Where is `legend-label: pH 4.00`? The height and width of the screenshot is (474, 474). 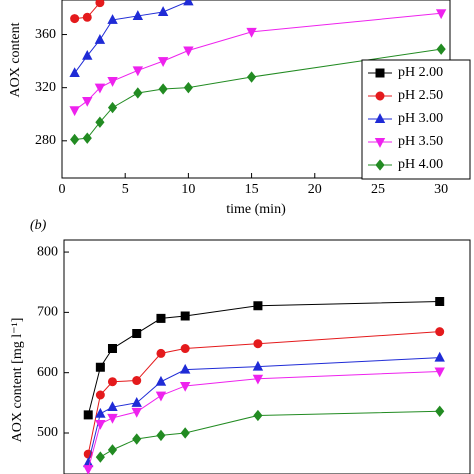
legend-label: pH 4.00 is located at coordinates (420, 164).